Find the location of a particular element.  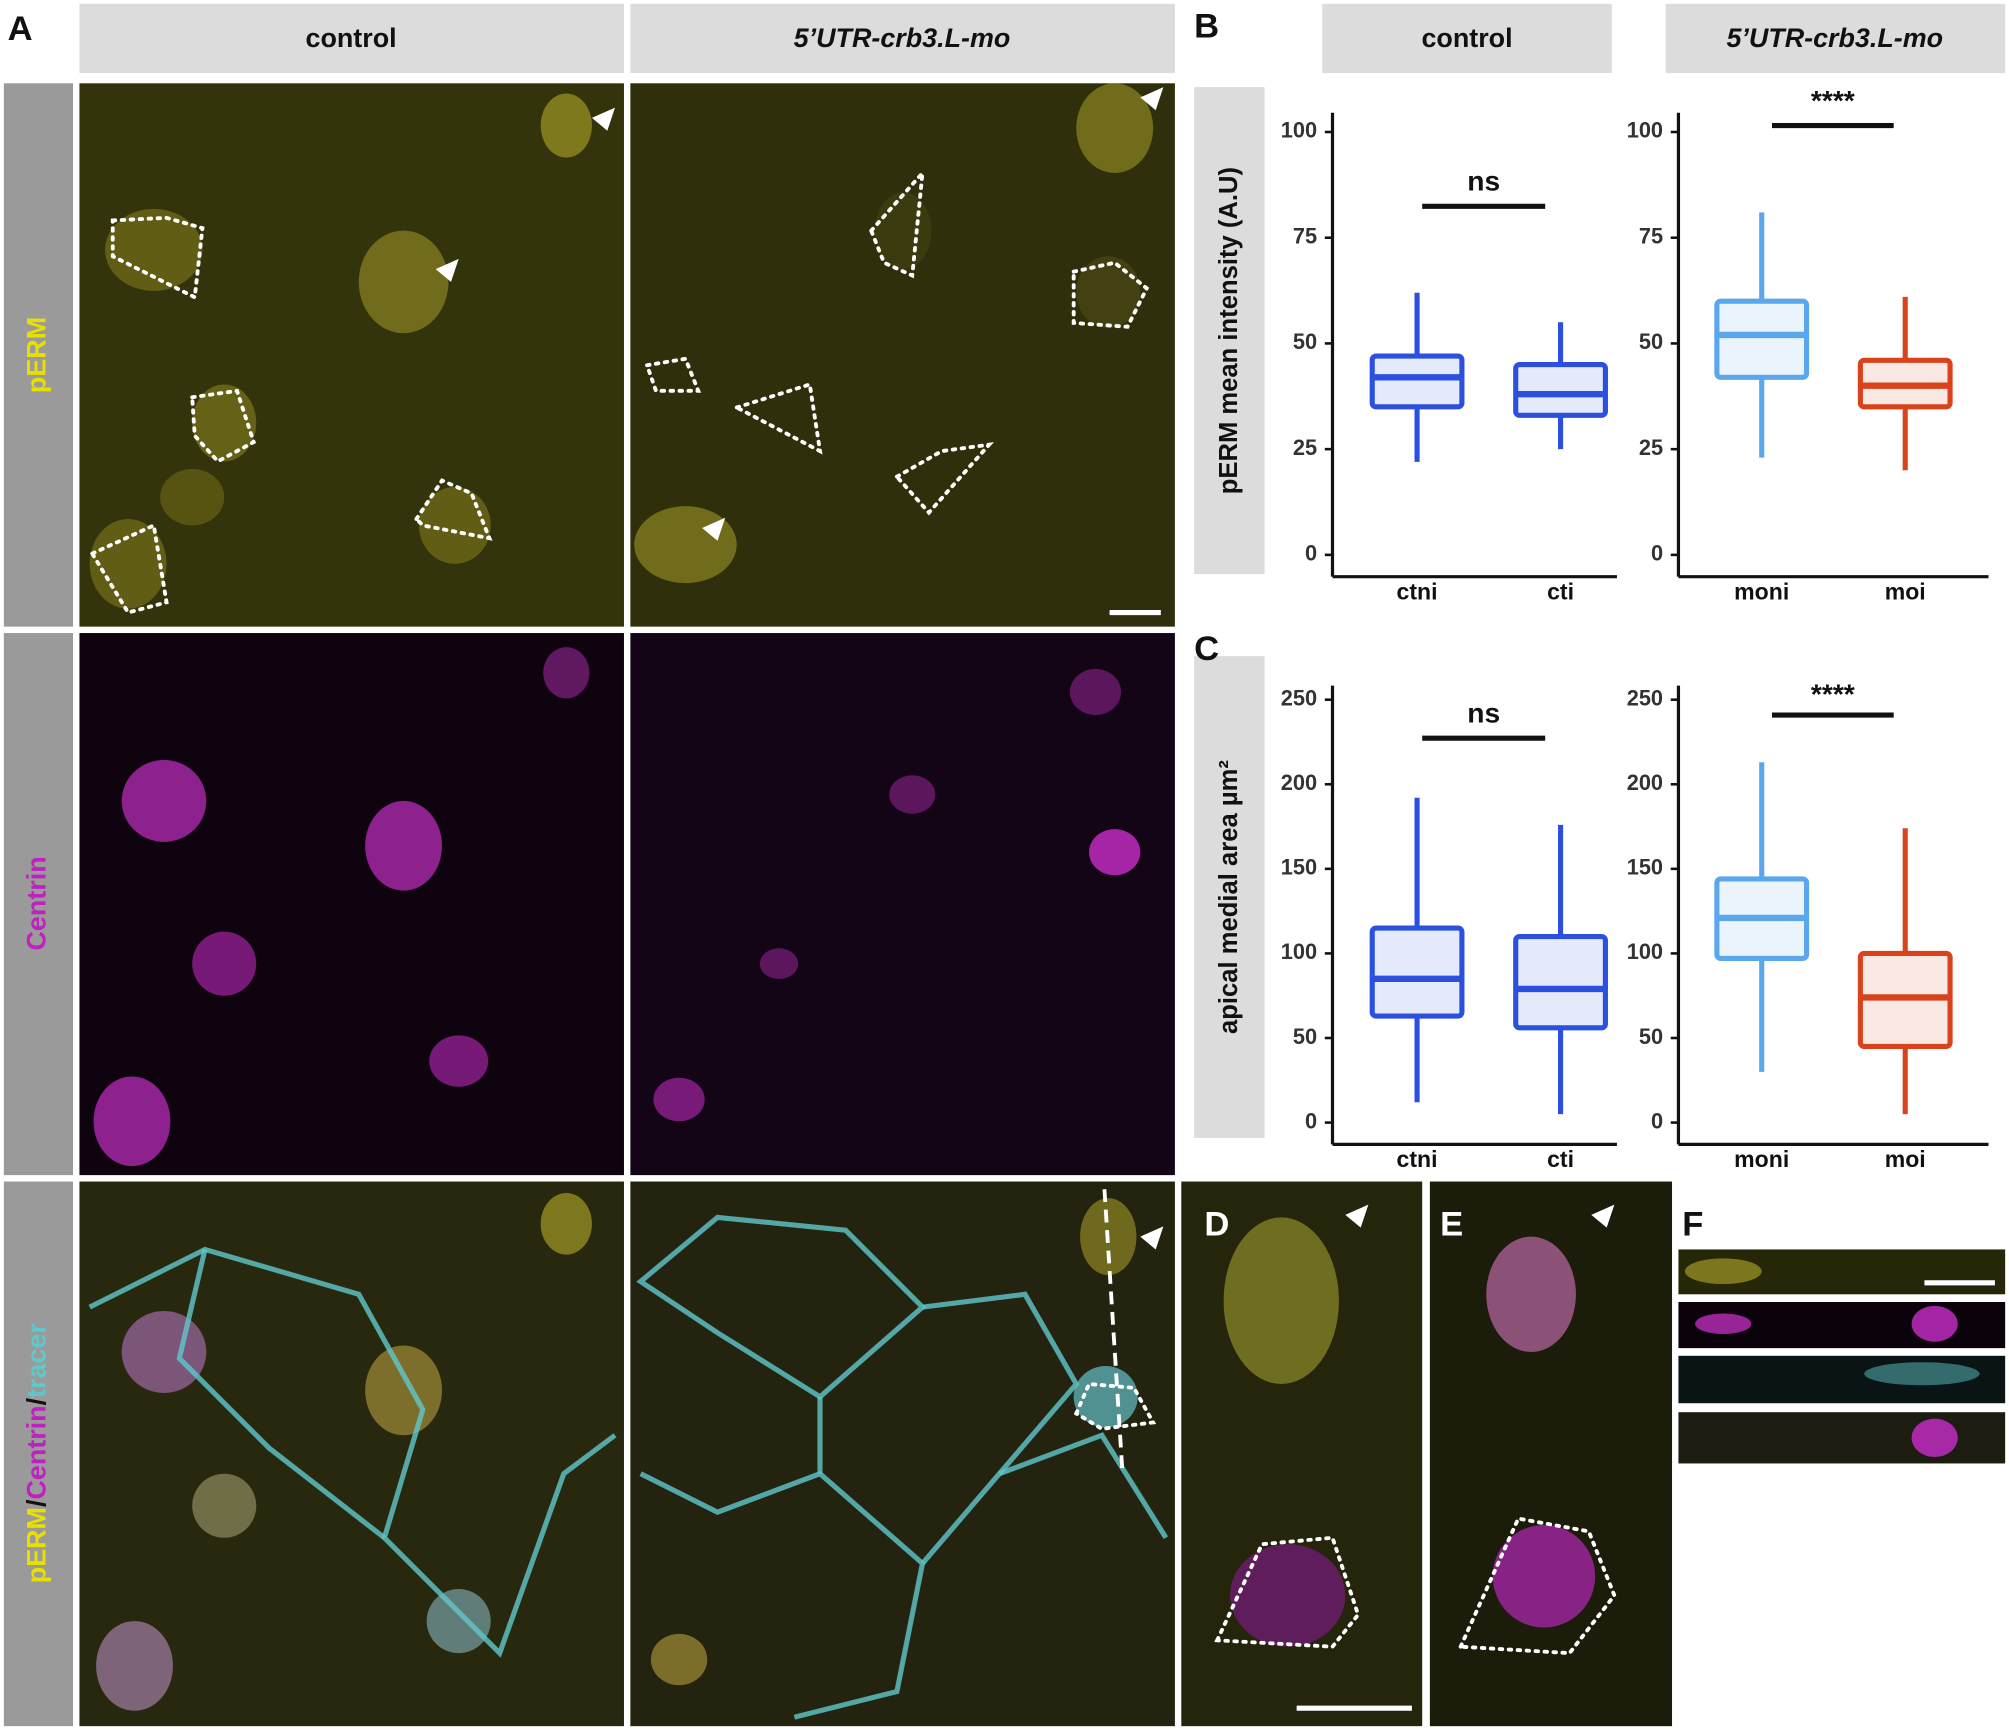

y-tick-label: 250 is located at coordinates (1299, 697).